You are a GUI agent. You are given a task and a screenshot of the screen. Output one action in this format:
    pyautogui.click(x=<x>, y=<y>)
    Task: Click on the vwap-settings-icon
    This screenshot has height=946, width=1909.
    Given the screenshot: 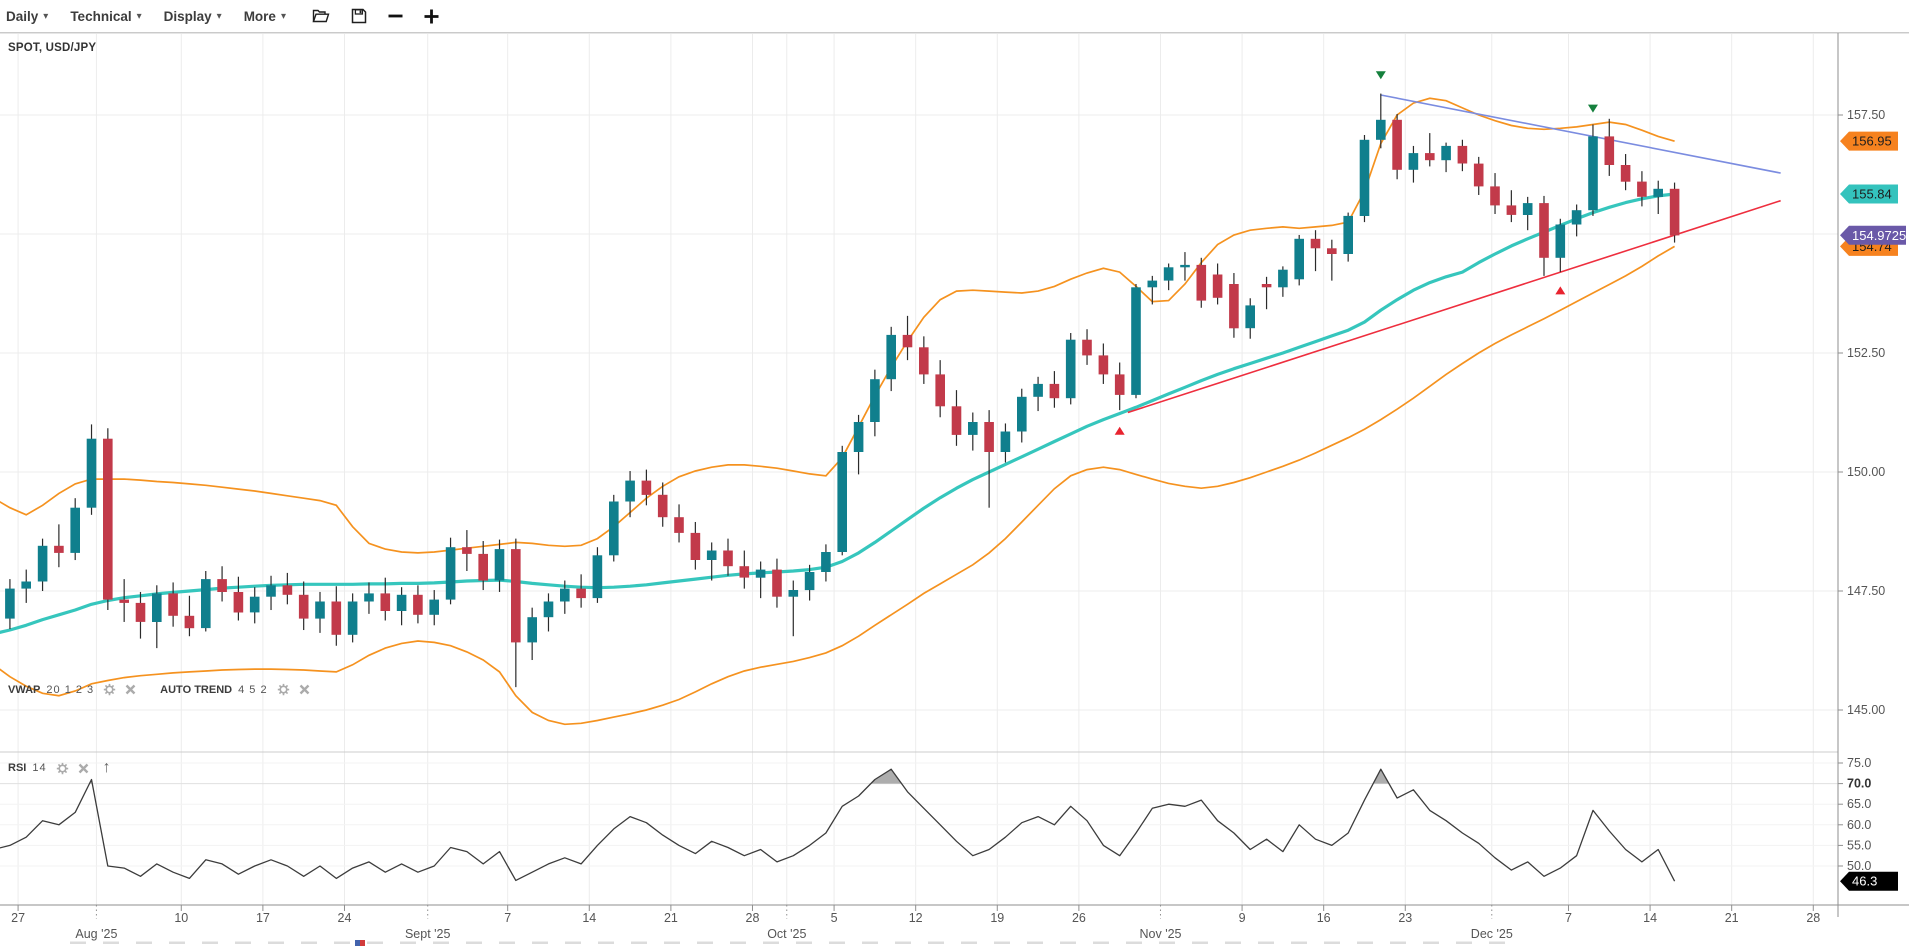 What is the action you would take?
    pyautogui.click(x=109, y=689)
    